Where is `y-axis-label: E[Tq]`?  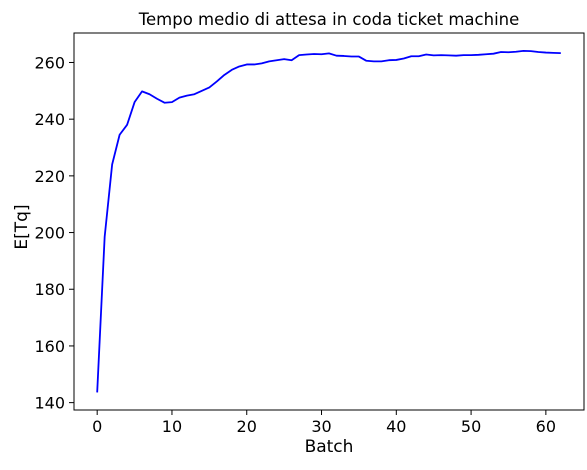 y-axis-label: E[Tq] is located at coordinates (22, 226).